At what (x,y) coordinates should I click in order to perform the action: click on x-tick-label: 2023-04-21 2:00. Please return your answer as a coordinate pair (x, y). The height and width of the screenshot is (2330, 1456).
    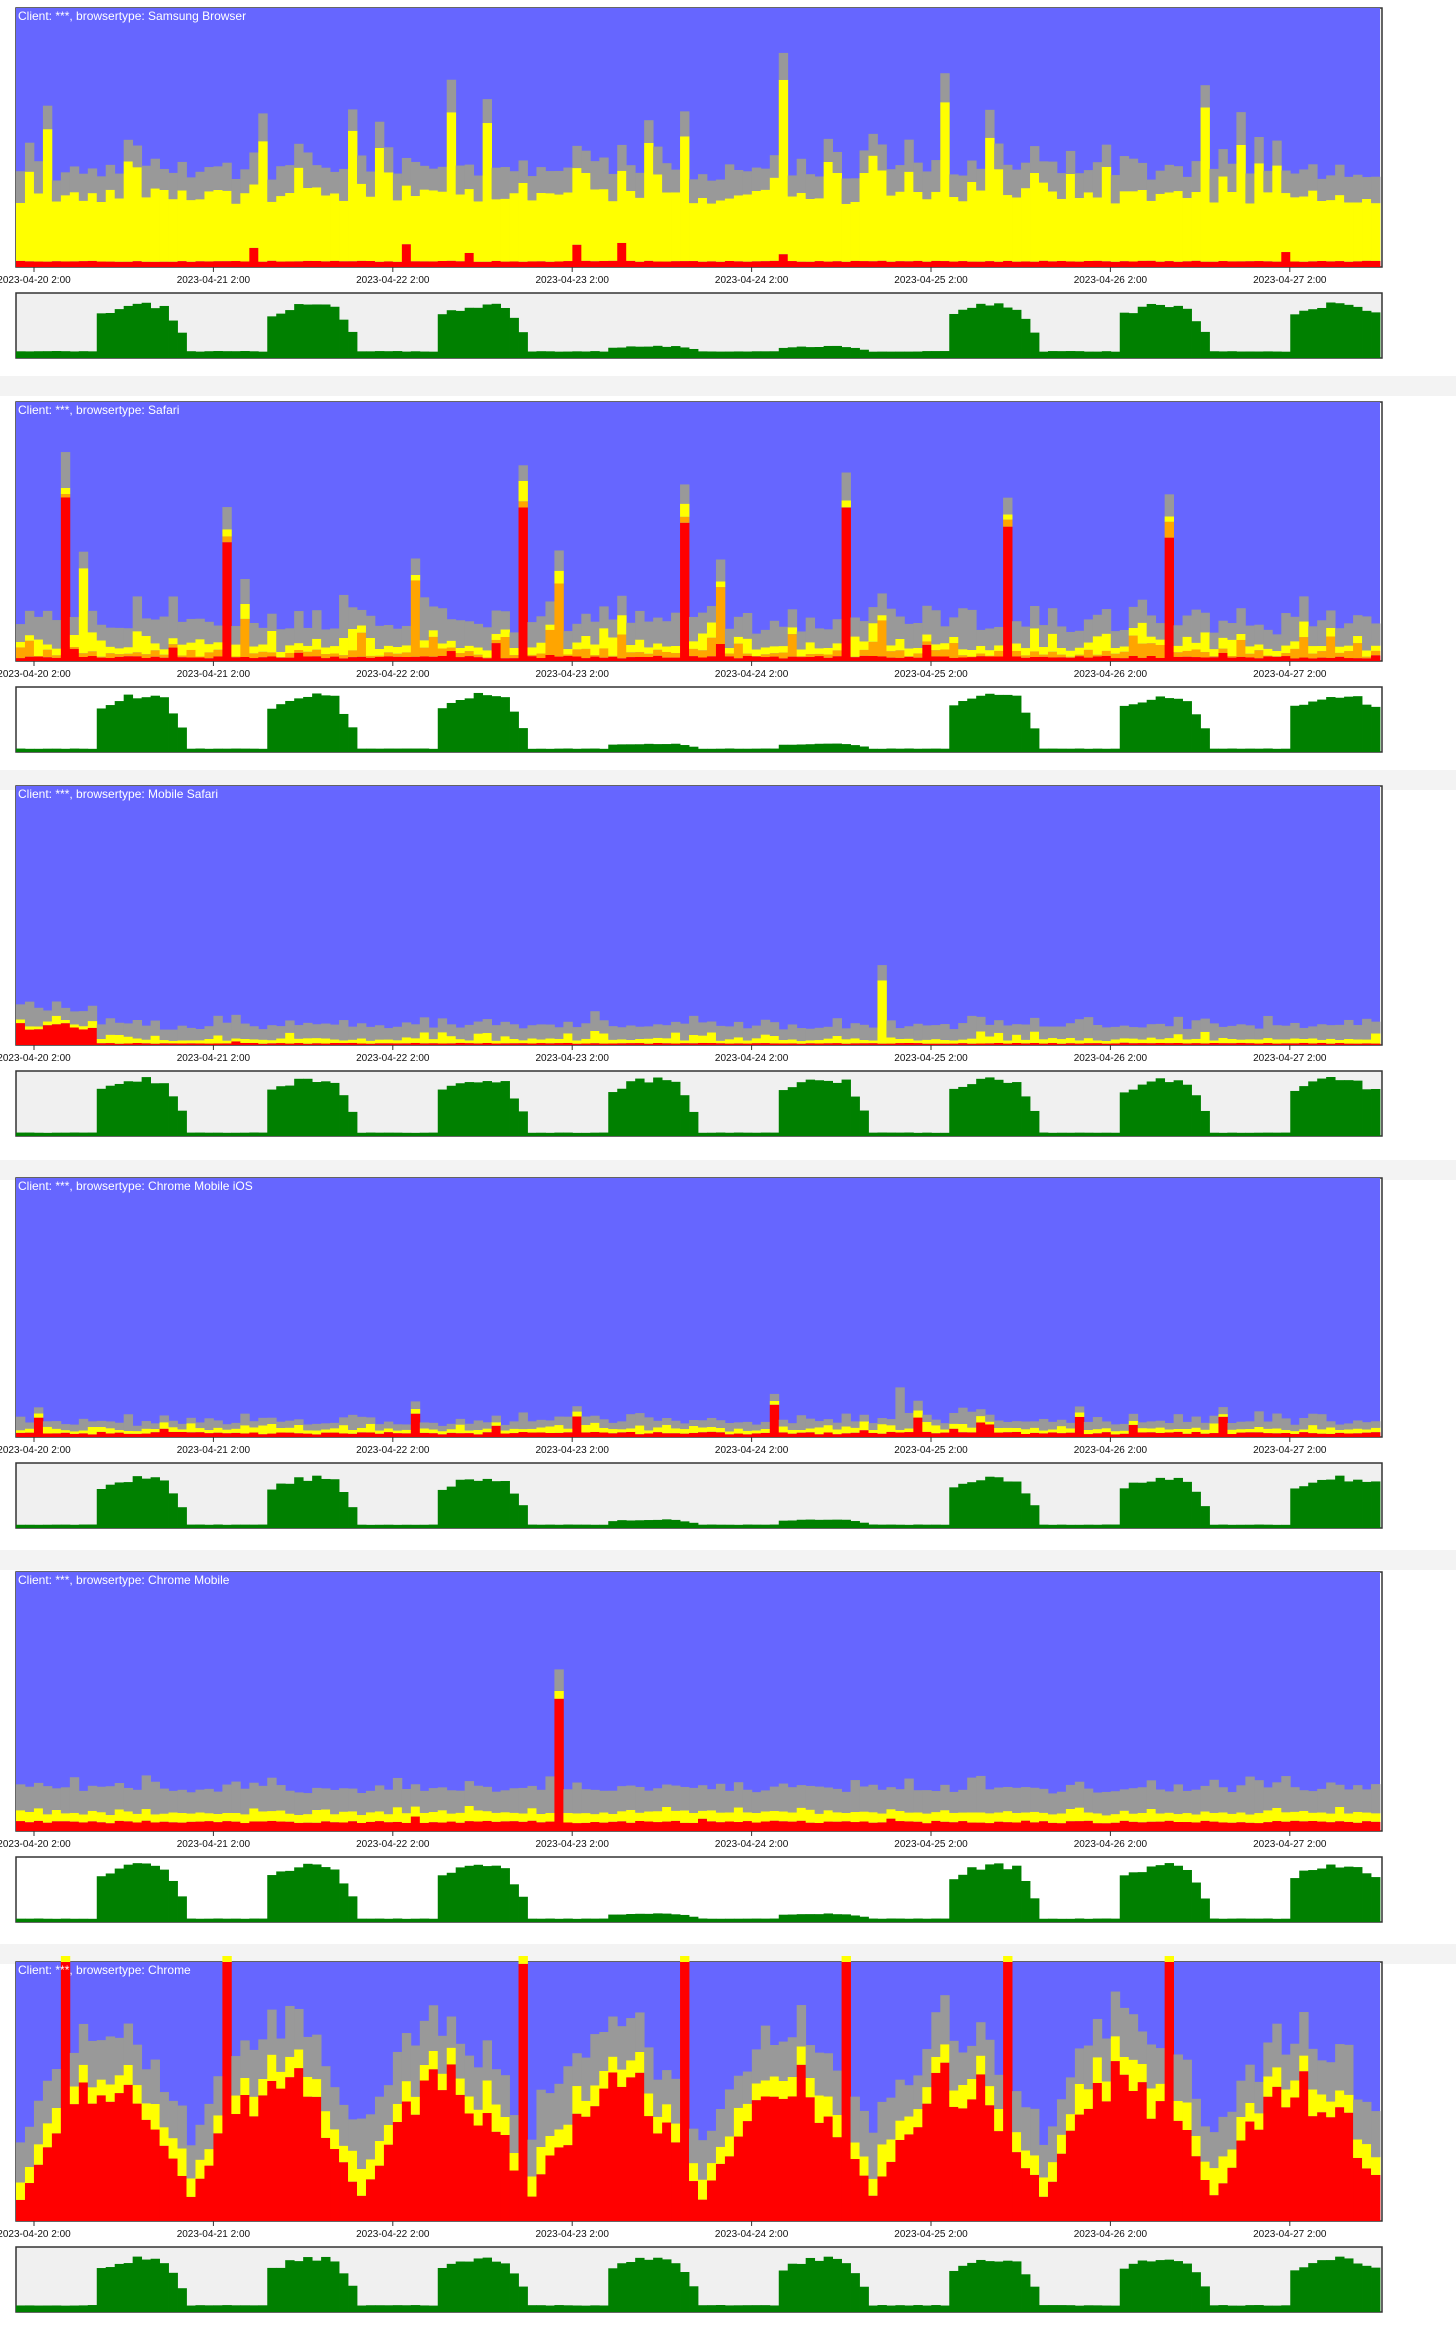
    Looking at the image, I should click on (214, 1844).